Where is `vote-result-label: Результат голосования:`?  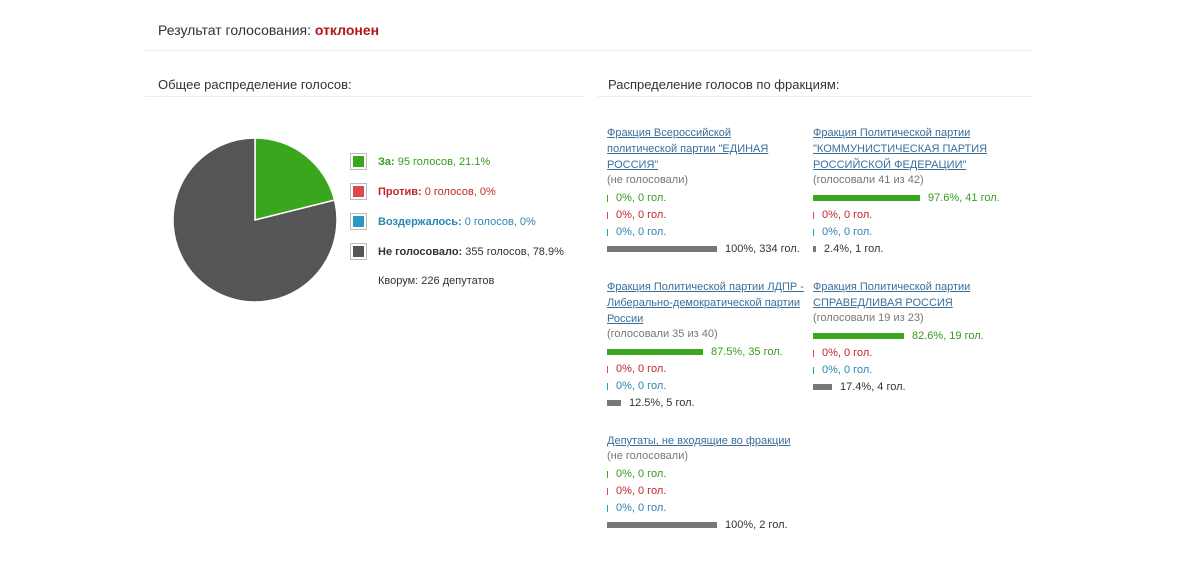 vote-result-label: Результат голосования: is located at coordinates (234, 30).